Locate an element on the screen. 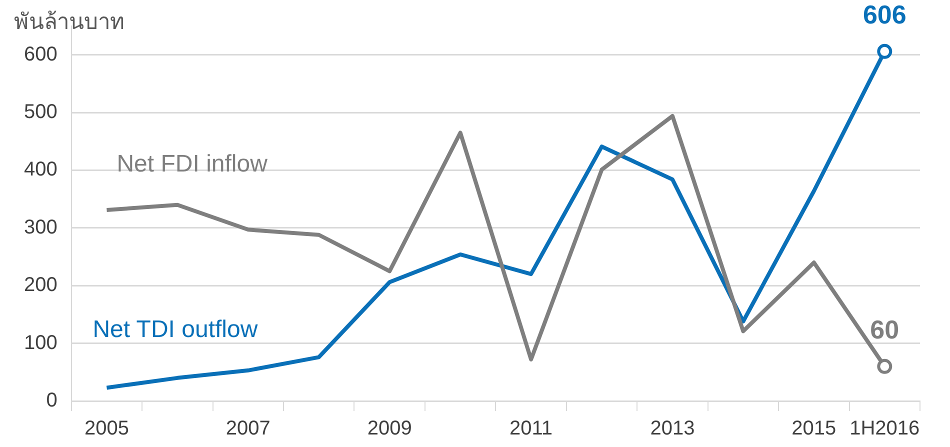  y-tick-label: 300 is located at coordinates (41, 227).